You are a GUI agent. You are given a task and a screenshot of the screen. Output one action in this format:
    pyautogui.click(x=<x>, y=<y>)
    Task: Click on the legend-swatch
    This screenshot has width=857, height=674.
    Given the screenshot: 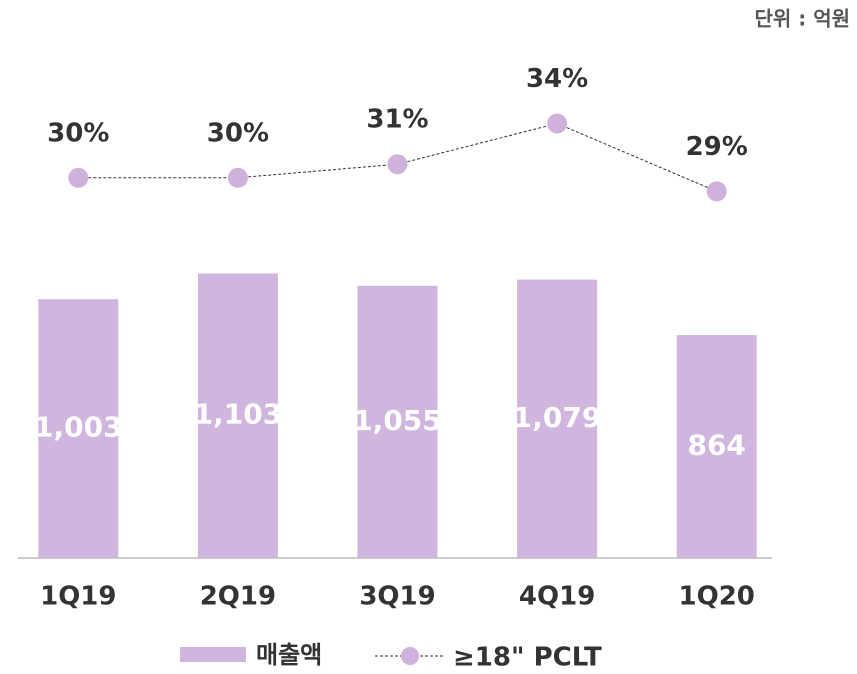 What is the action you would take?
    pyautogui.click(x=213, y=654)
    